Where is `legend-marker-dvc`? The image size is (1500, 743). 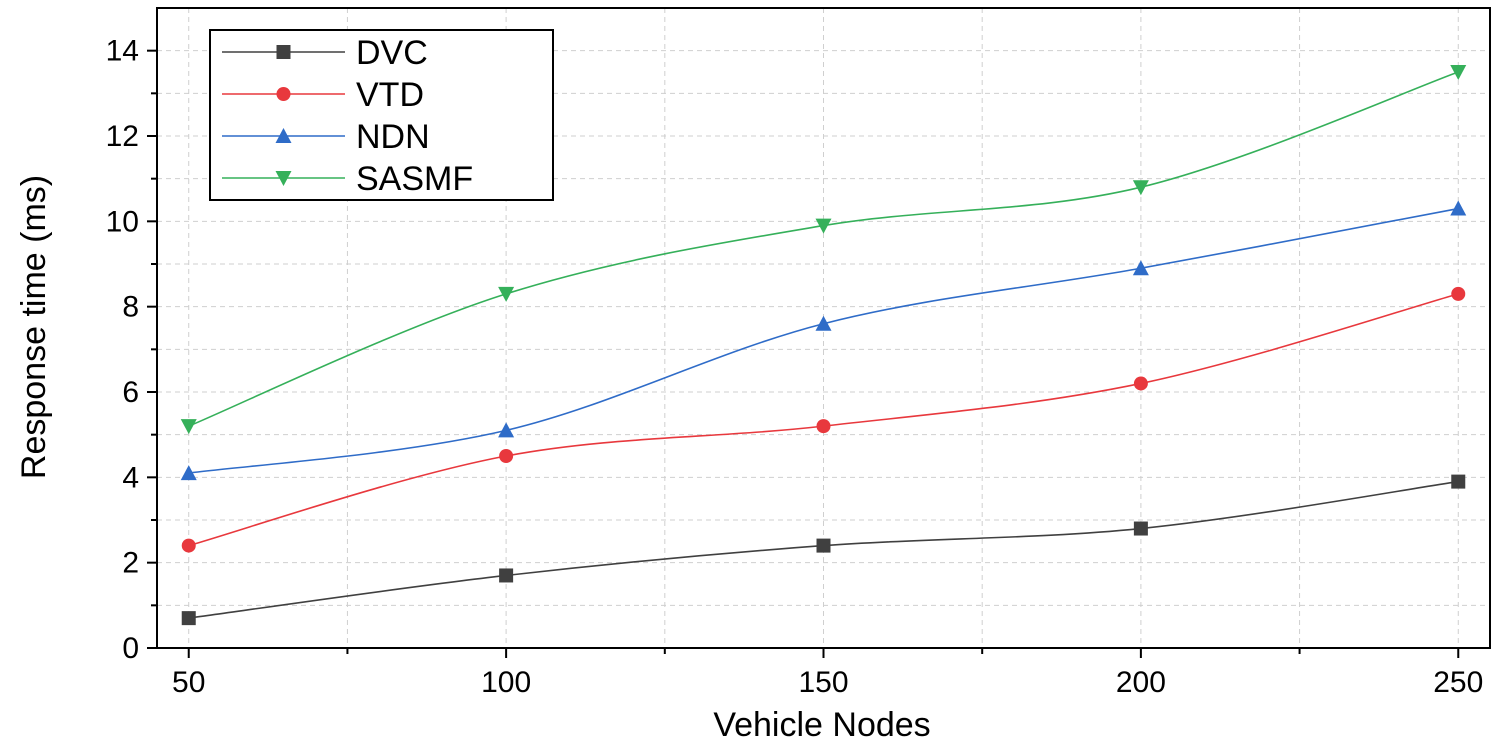
legend-marker-dvc is located at coordinates (283, 52).